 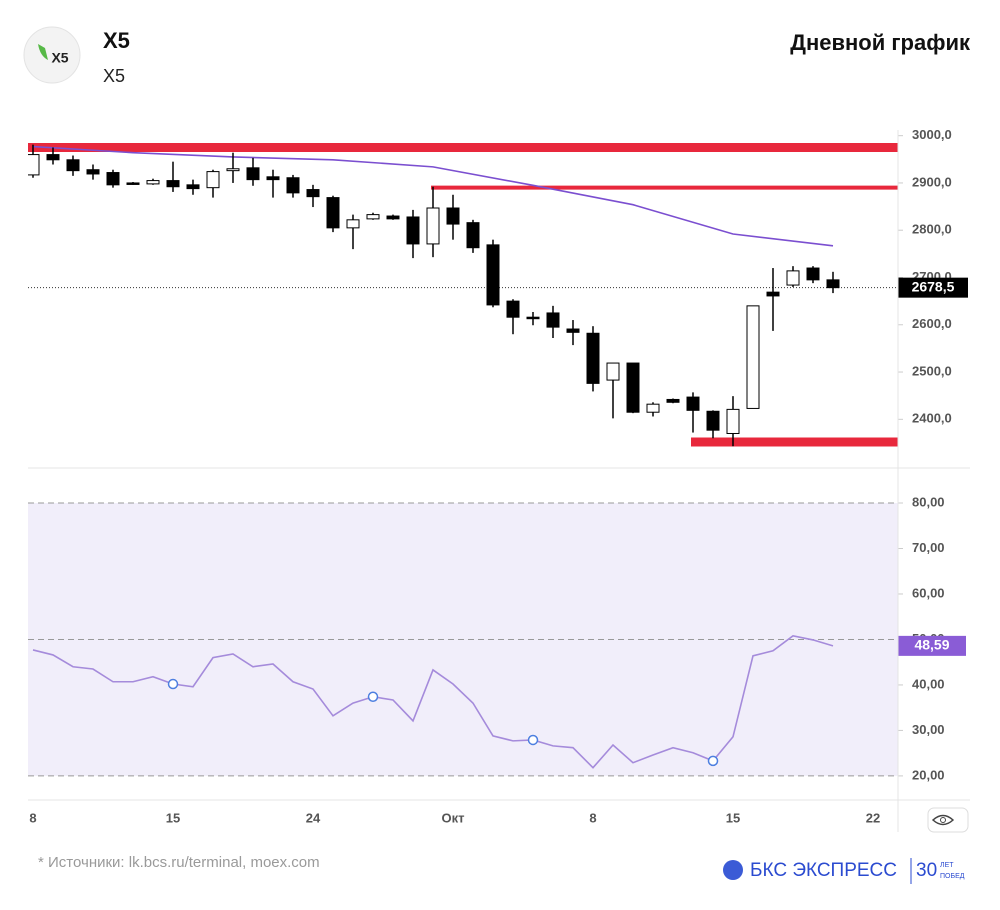 I want to click on brand-name: БКС ЭКСПРЕСС, so click(x=823, y=870).